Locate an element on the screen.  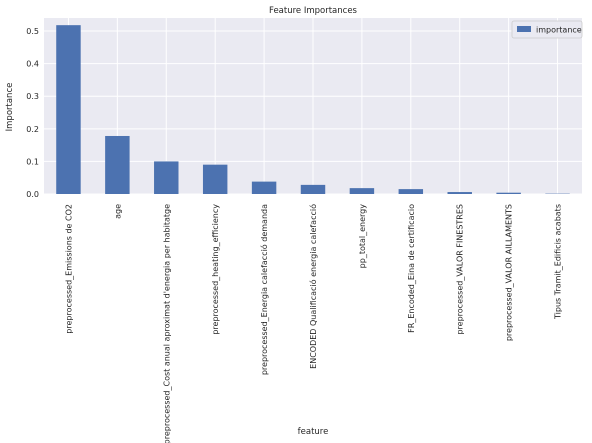
x-tick-label: pp_total_energy is located at coordinates (362, 236).